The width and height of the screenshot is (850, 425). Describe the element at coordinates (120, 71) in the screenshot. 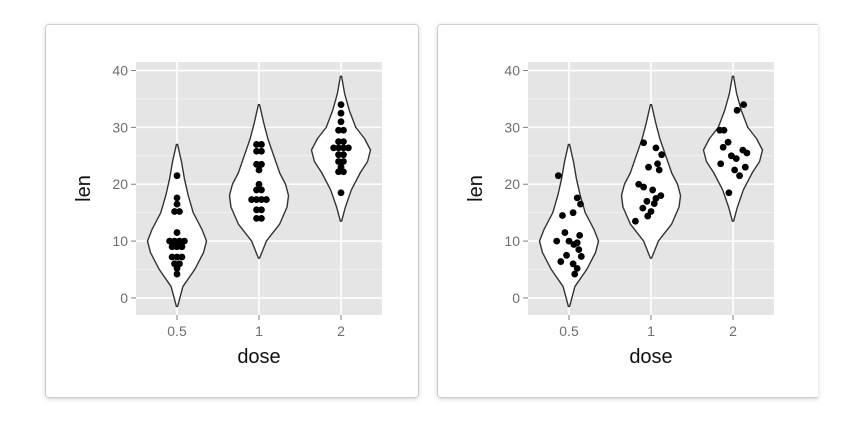

I see `y-tick-label: 40` at that location.